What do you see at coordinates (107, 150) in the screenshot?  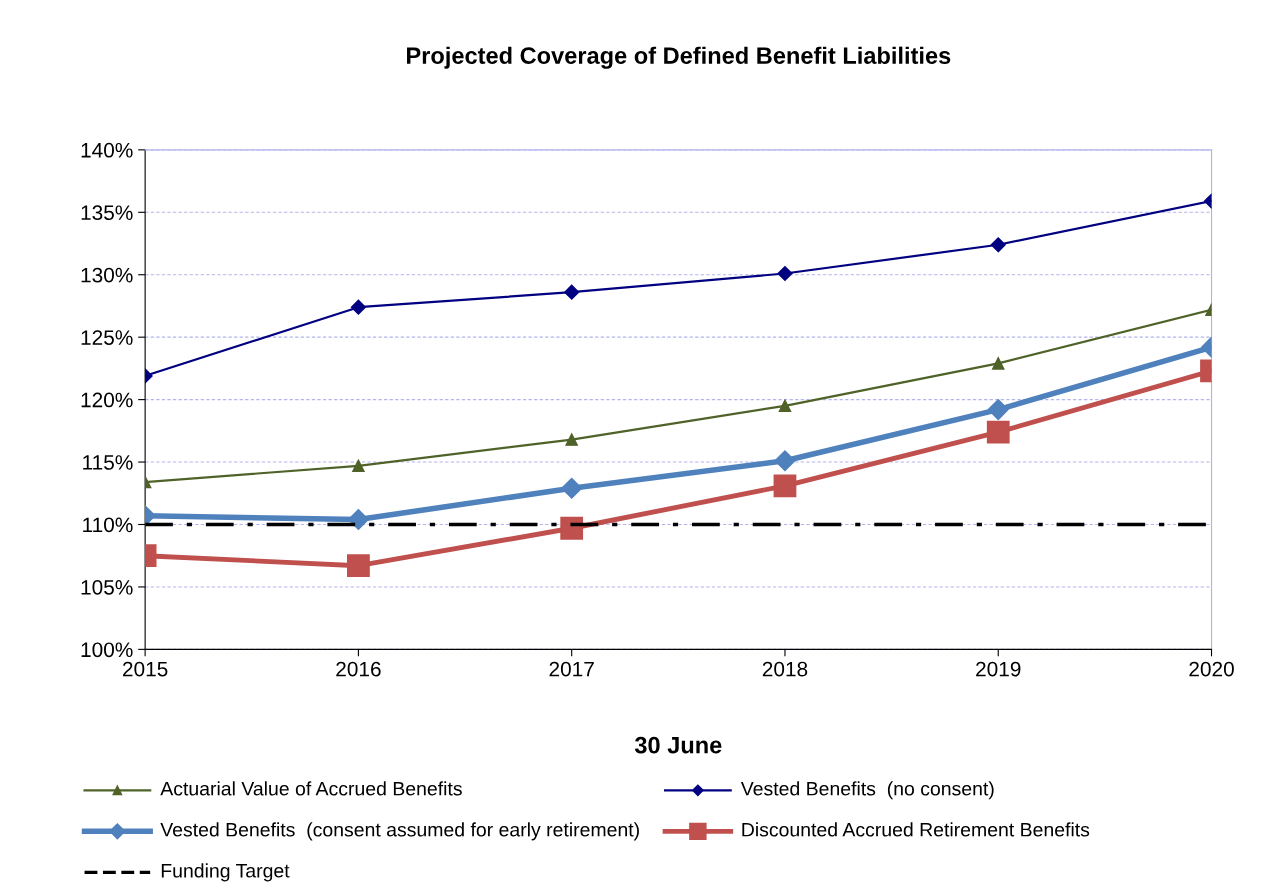 I see `y-tick-label: 140%` at bounding box center [107, 150].